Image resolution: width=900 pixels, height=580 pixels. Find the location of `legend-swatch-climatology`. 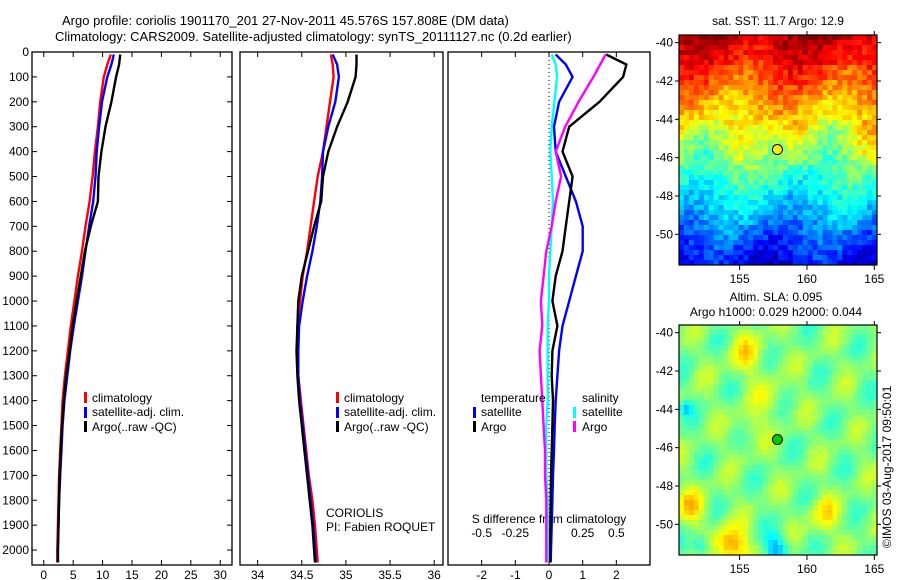

legend-swatch-climatology is located at coordinates (337, 397).